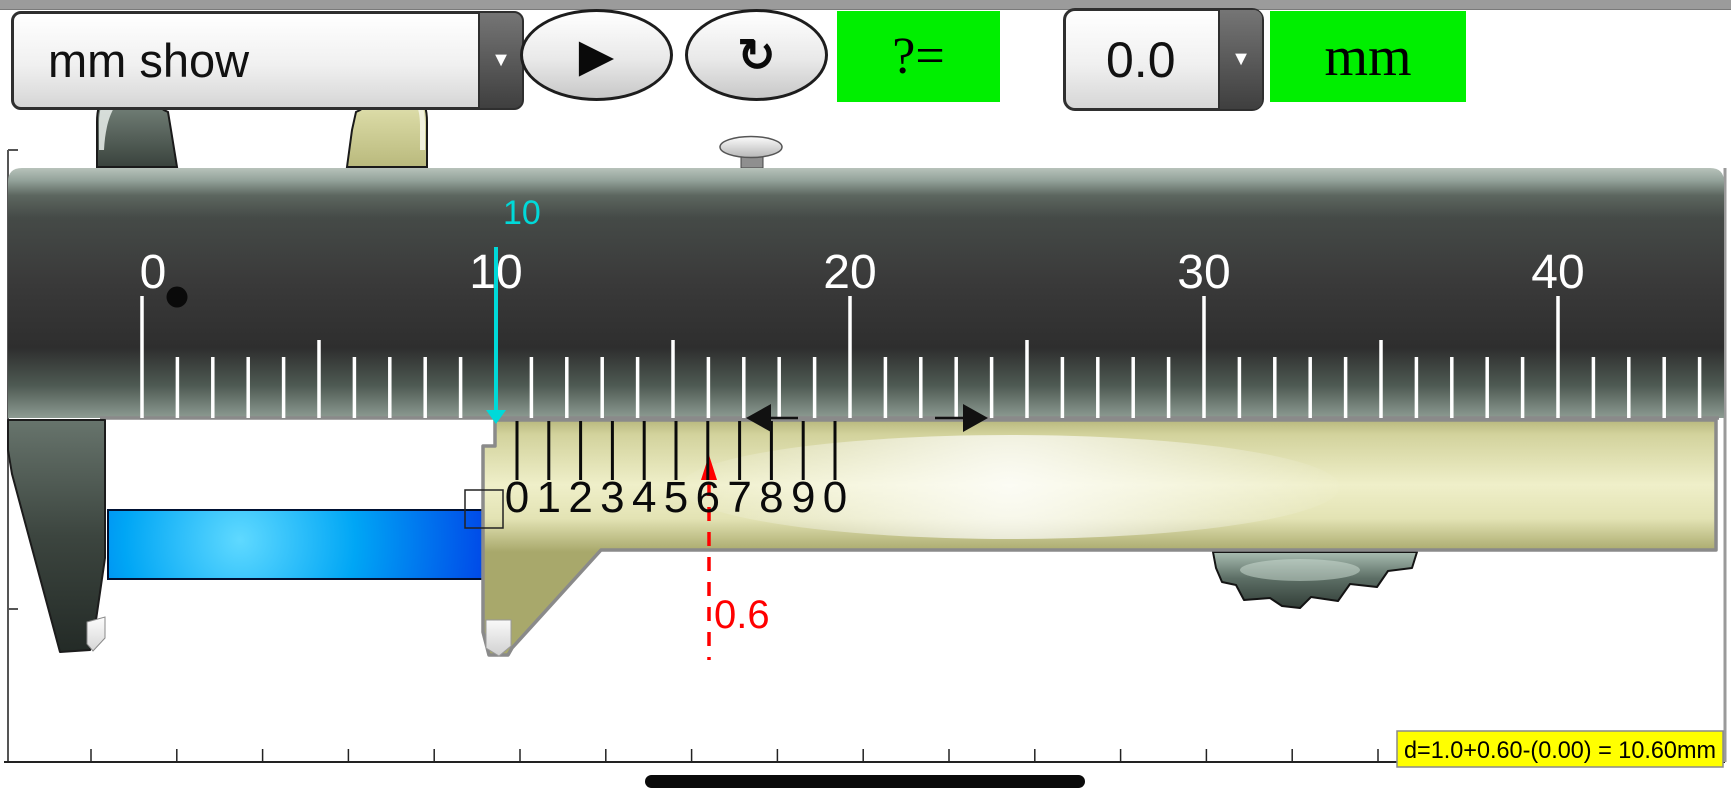  I want to click on main-scale-label: 20, so click(849, 272).